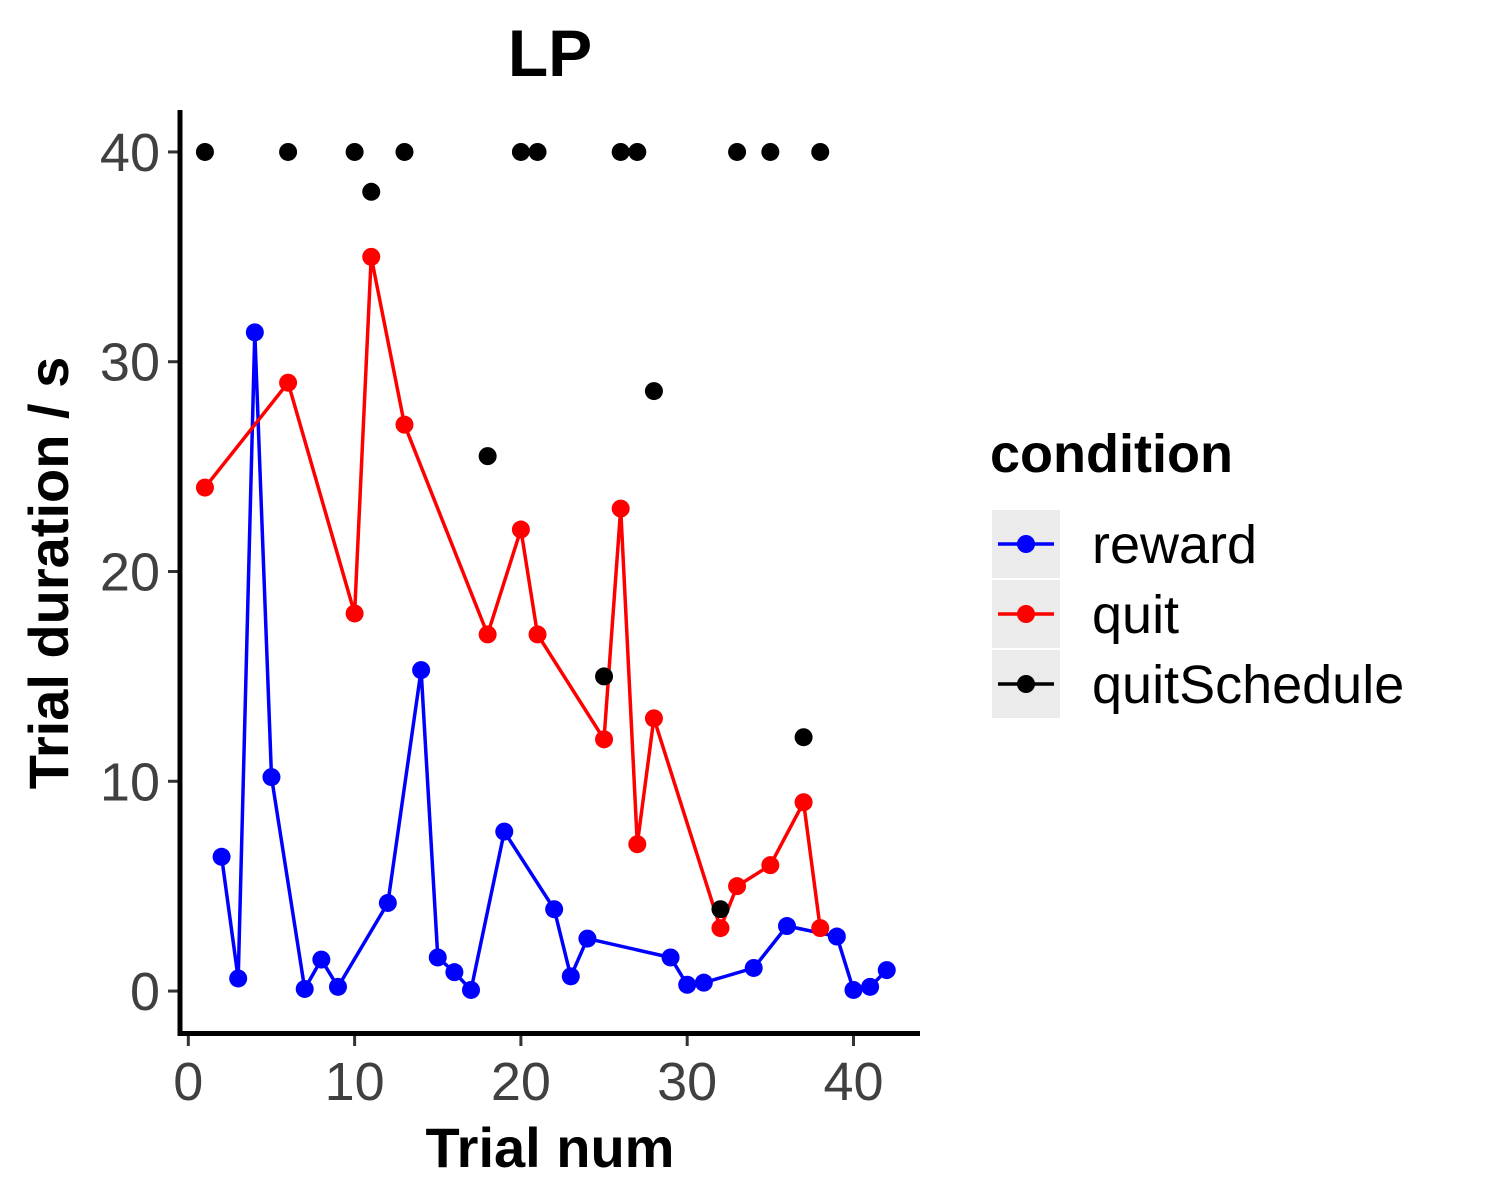 The image size is (1500, 1200). I want to click on x-axis-ticks: 0 10 20 30 40, so click(528, 1074).